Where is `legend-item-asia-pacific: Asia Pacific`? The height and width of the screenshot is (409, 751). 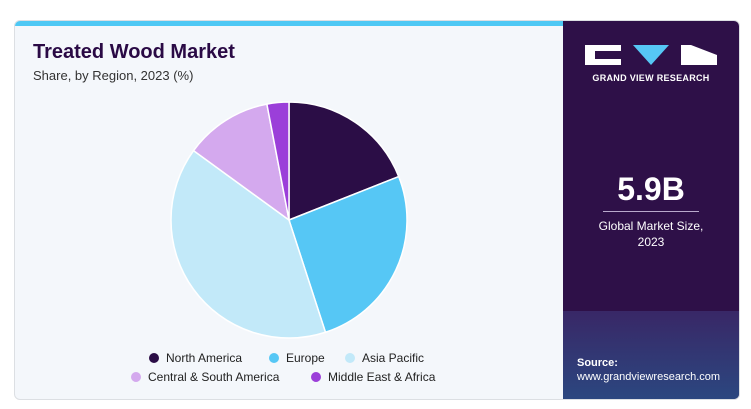
legend-item-asia-pacific: Asia Pacific is located at coordinates (384, 358).